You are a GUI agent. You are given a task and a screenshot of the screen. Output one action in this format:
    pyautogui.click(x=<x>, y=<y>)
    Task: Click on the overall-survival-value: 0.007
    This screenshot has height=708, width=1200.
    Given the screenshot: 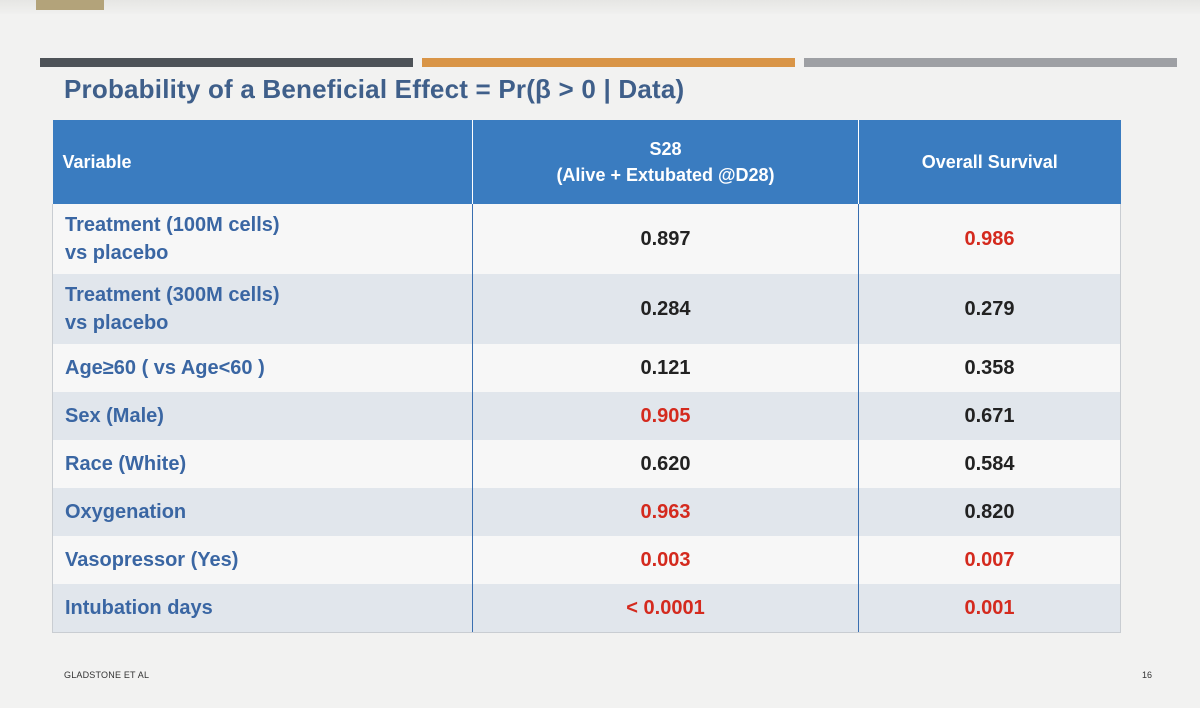 What is the action you would take?
    pyautogui.click(x=989, y=560)
    